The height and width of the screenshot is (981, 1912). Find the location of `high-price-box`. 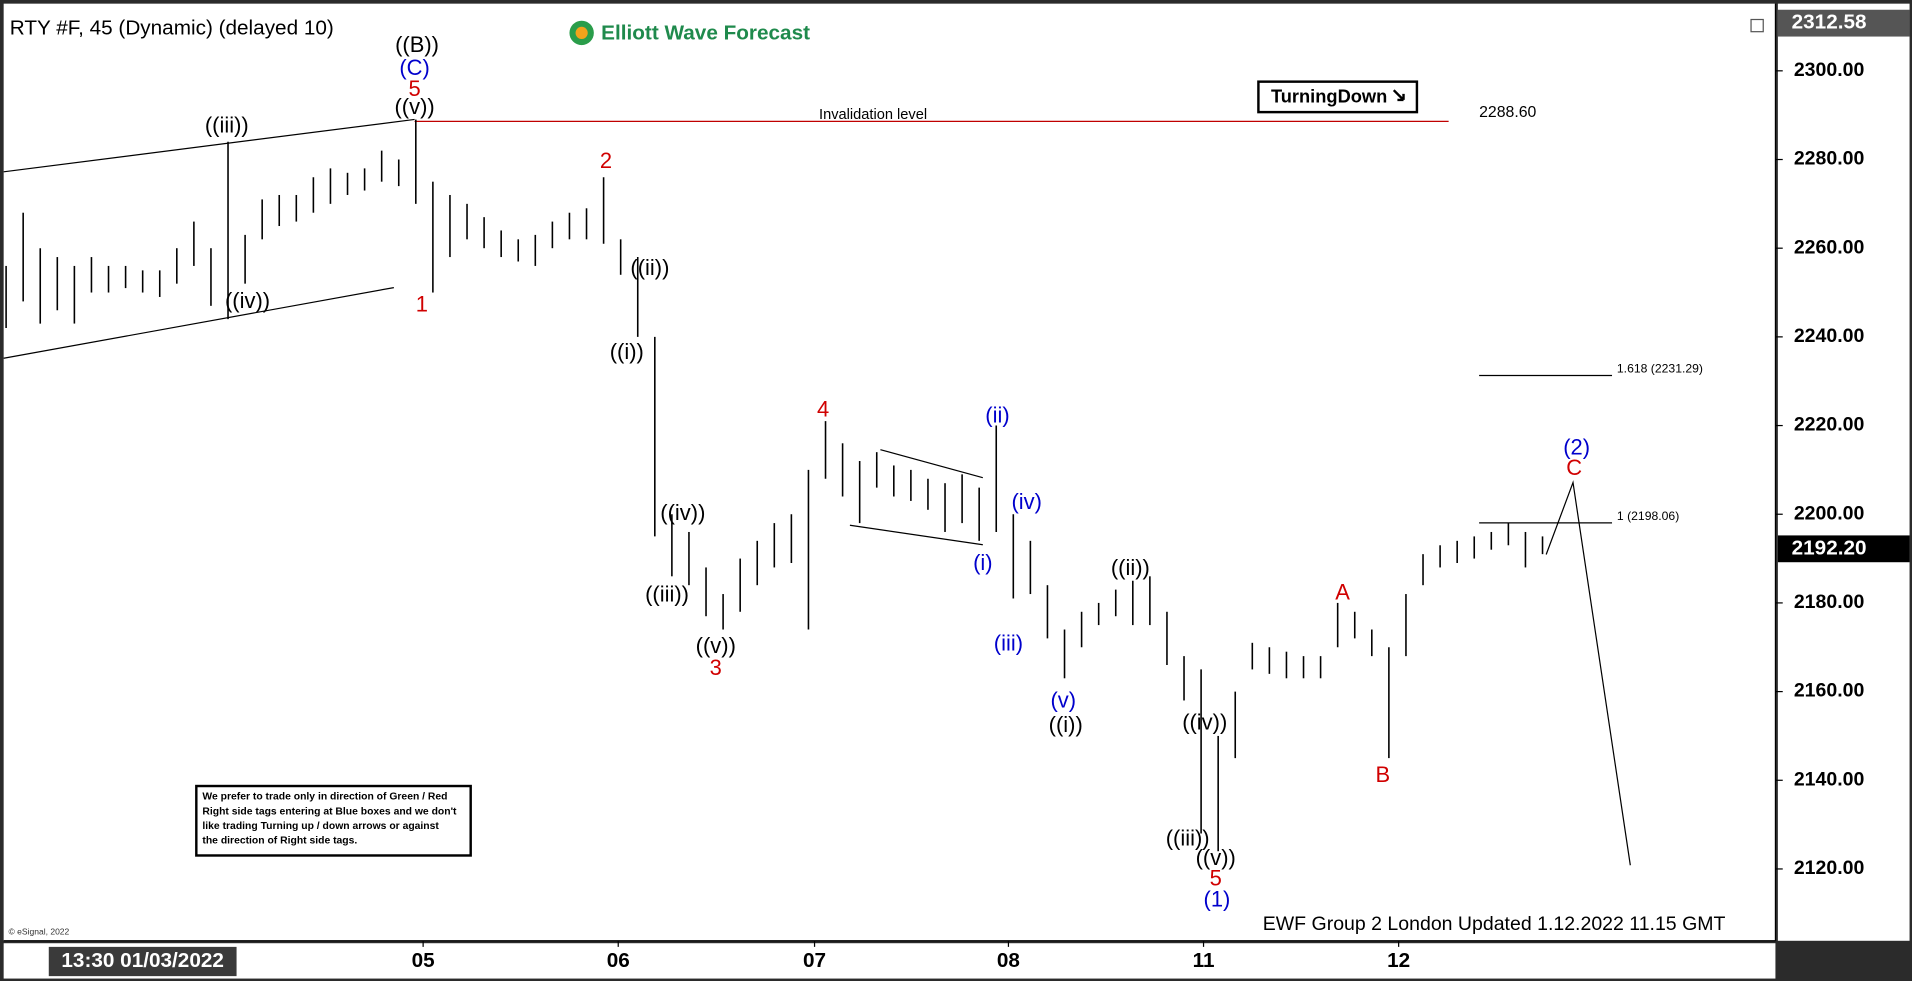

high-price-box is located at coordinates (1843, 23).